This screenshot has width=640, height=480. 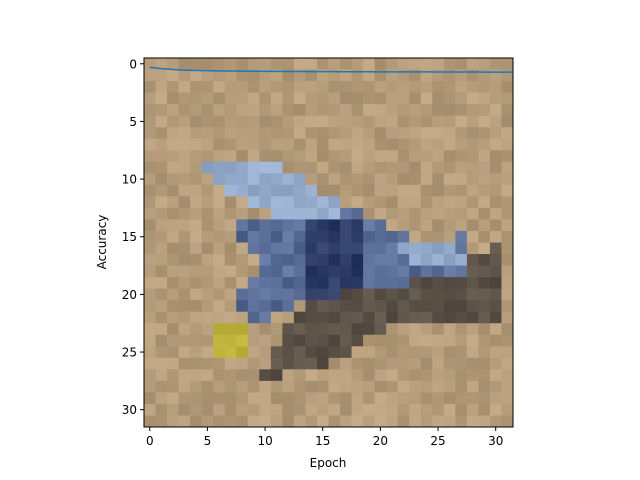 What do you see at coordinates (133, 122) in the screenshot?
I see `y-tick-label: 5` at bounding box center [133, 122].